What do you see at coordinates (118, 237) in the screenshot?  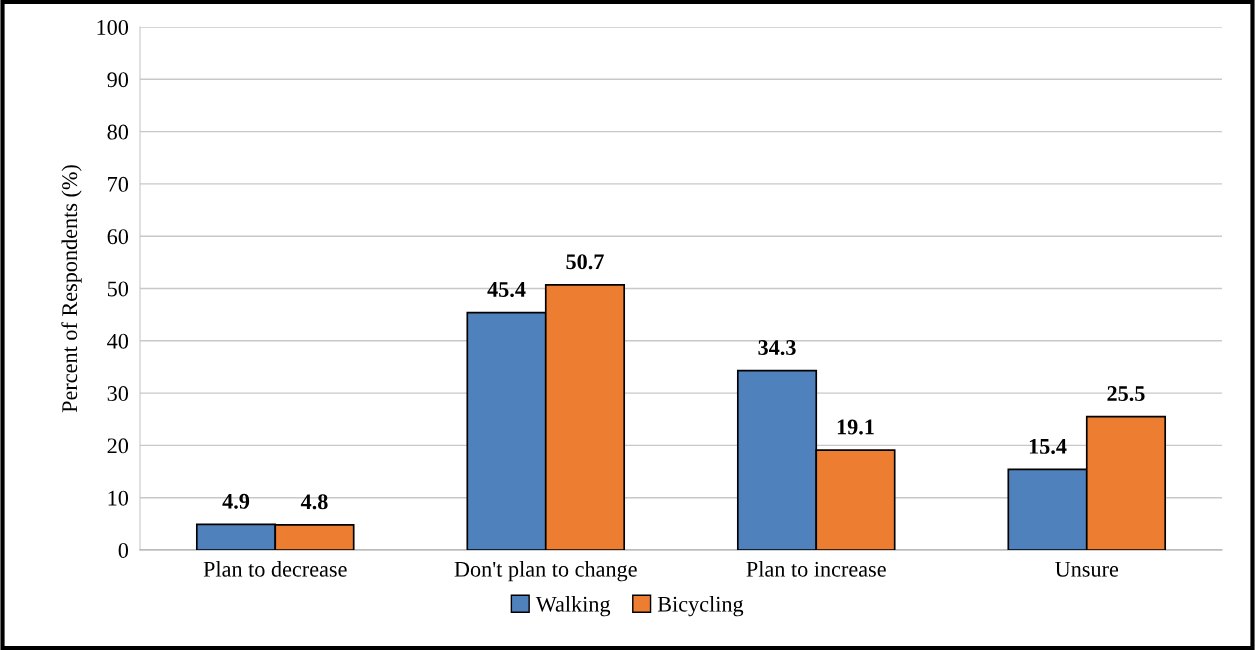 I see `y-tick-label: 60` at bounding box center [118, 237].